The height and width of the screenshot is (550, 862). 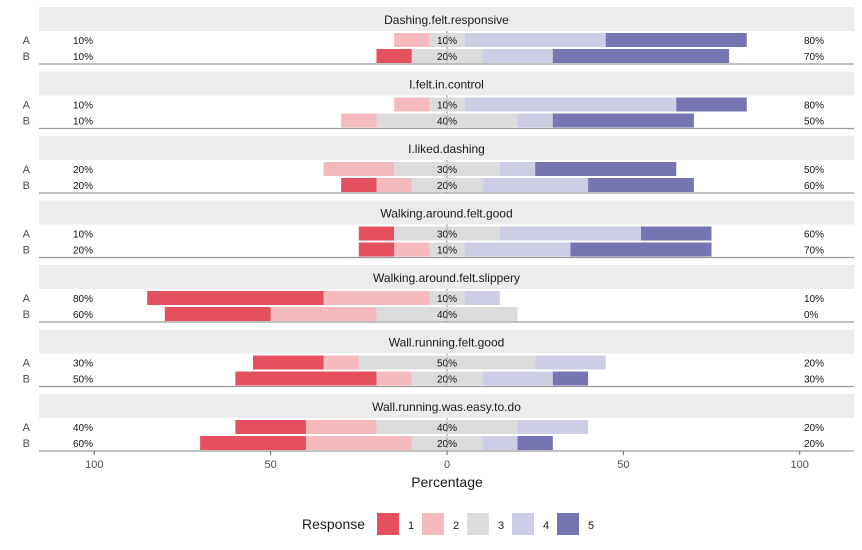 What do you see at coordinates (591, 526) in the screenshot?
I see `legend-label: 5` at bounding box center [591, 526].